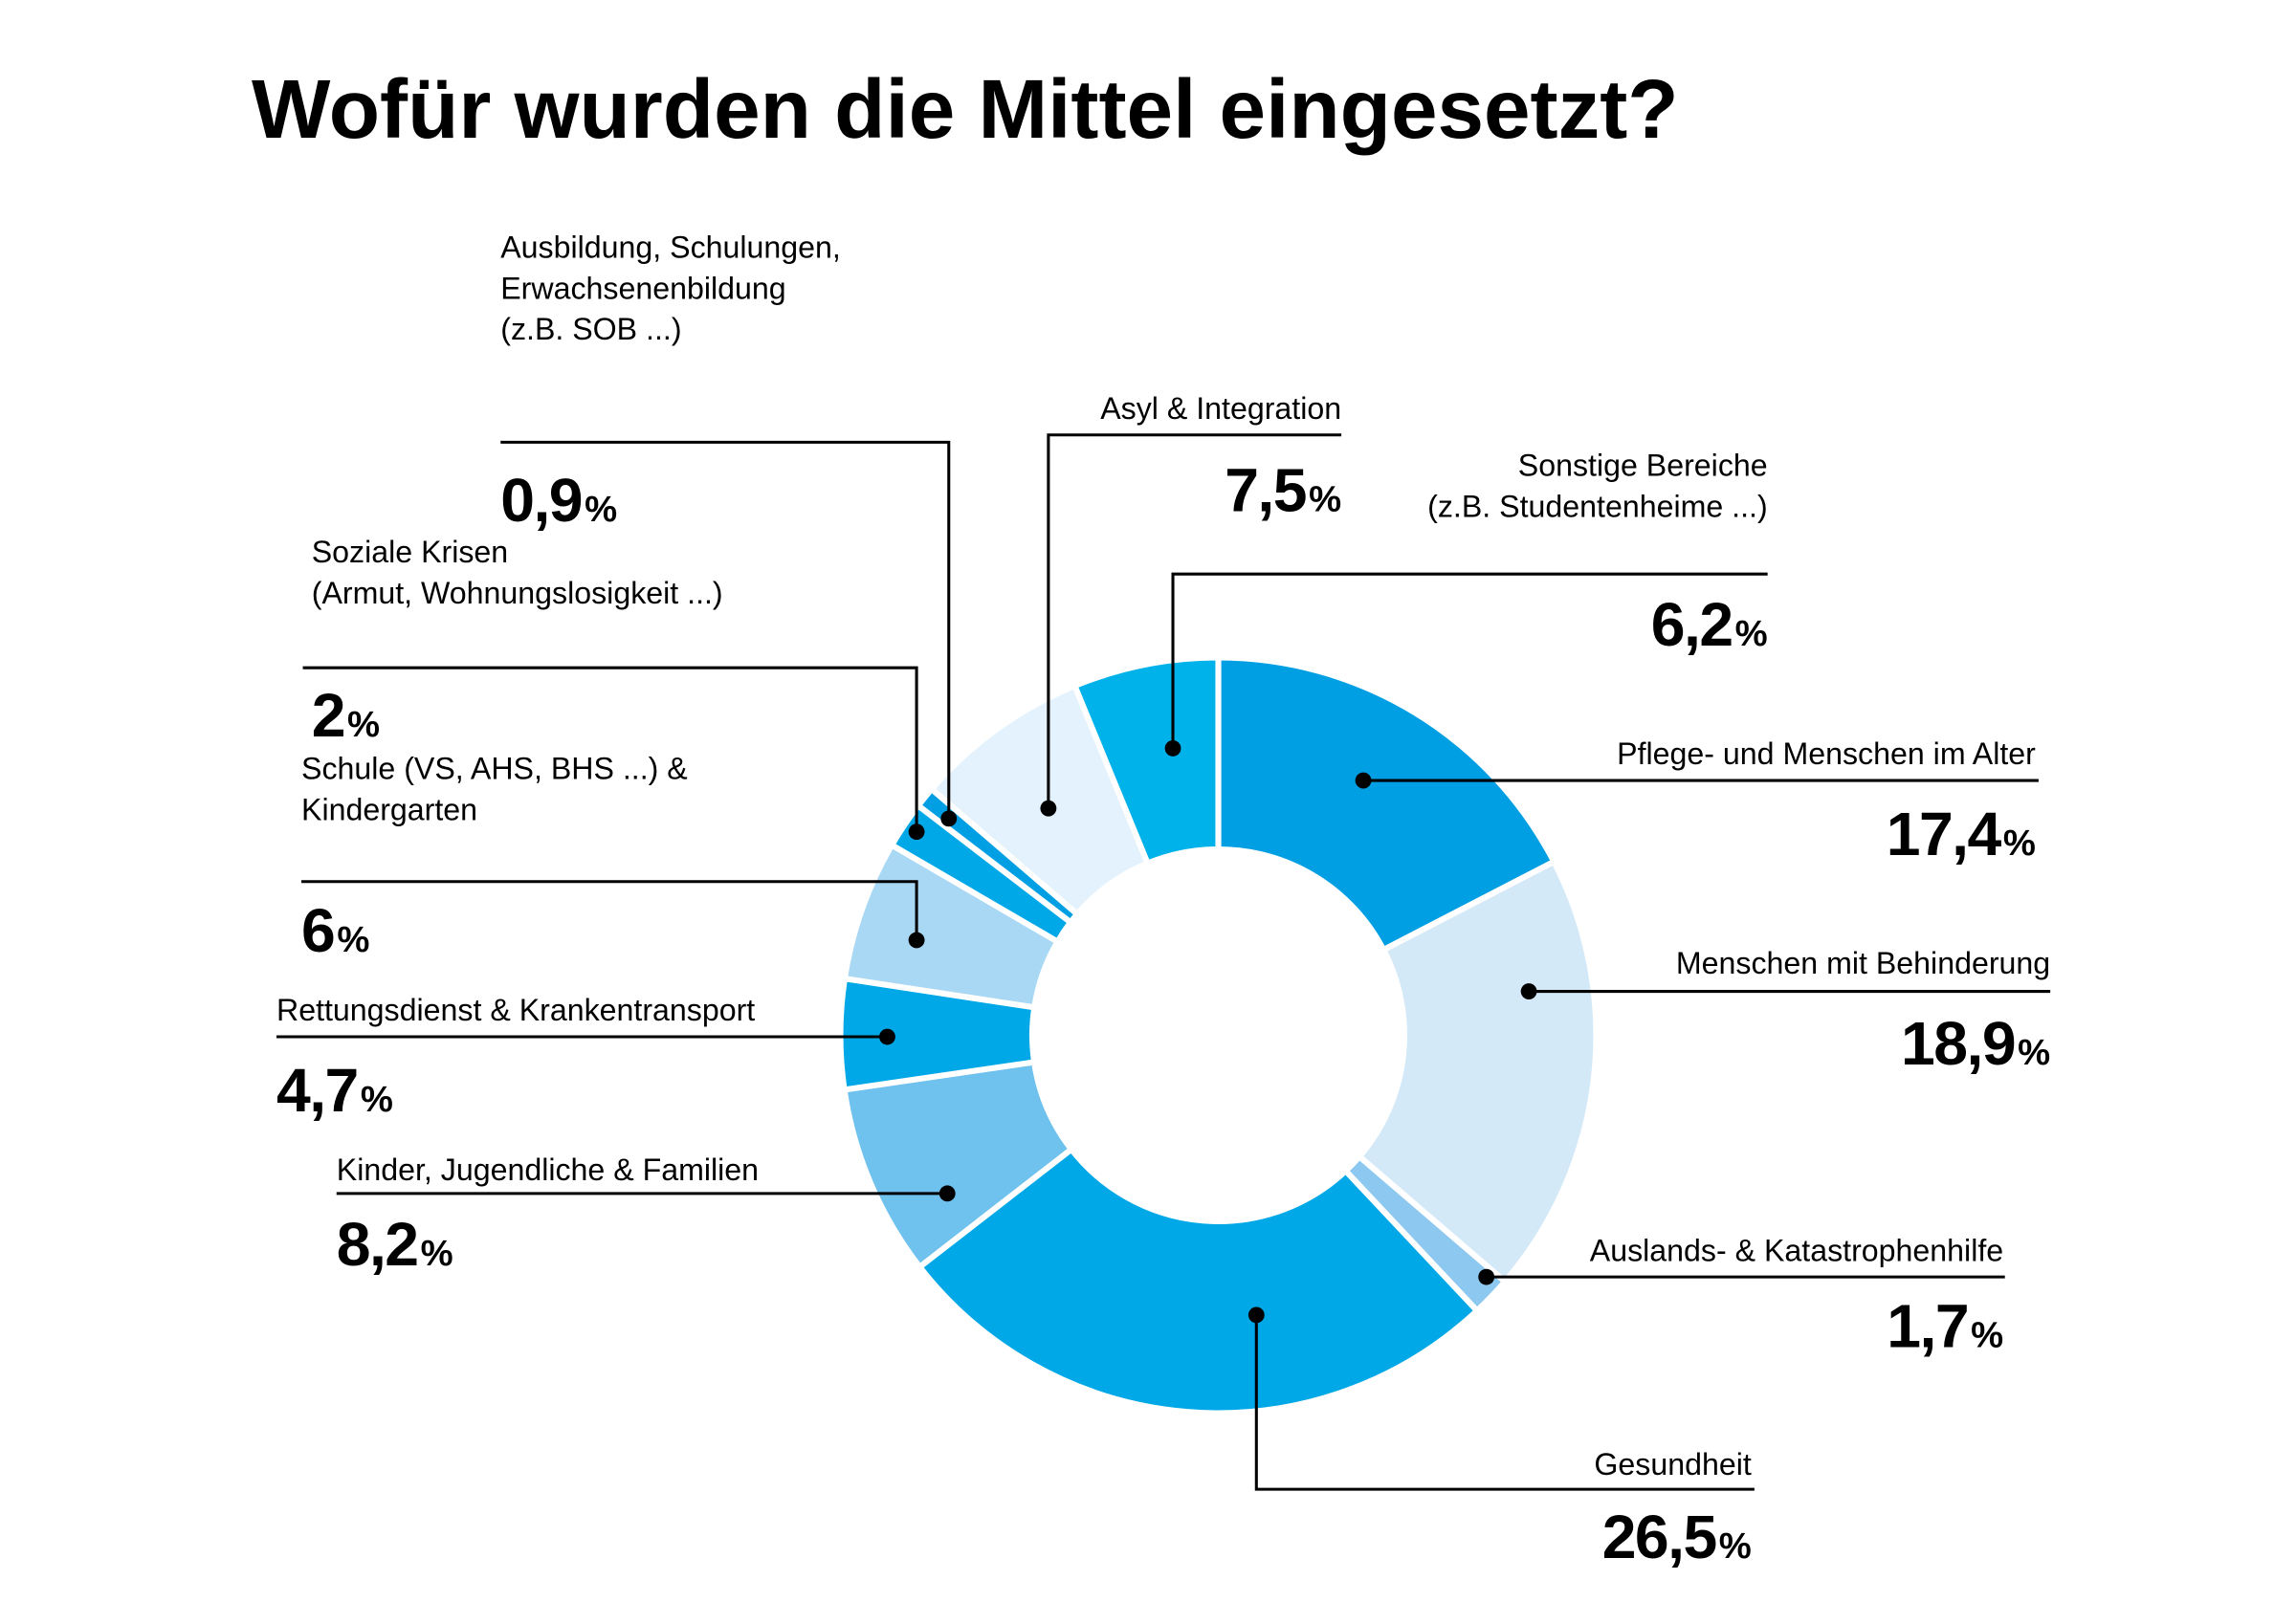  Describe the element at coordinates (1643, 466) in the screenshot. I see `slice-label-10-line-0: Sonstige Bereiche` at that location.